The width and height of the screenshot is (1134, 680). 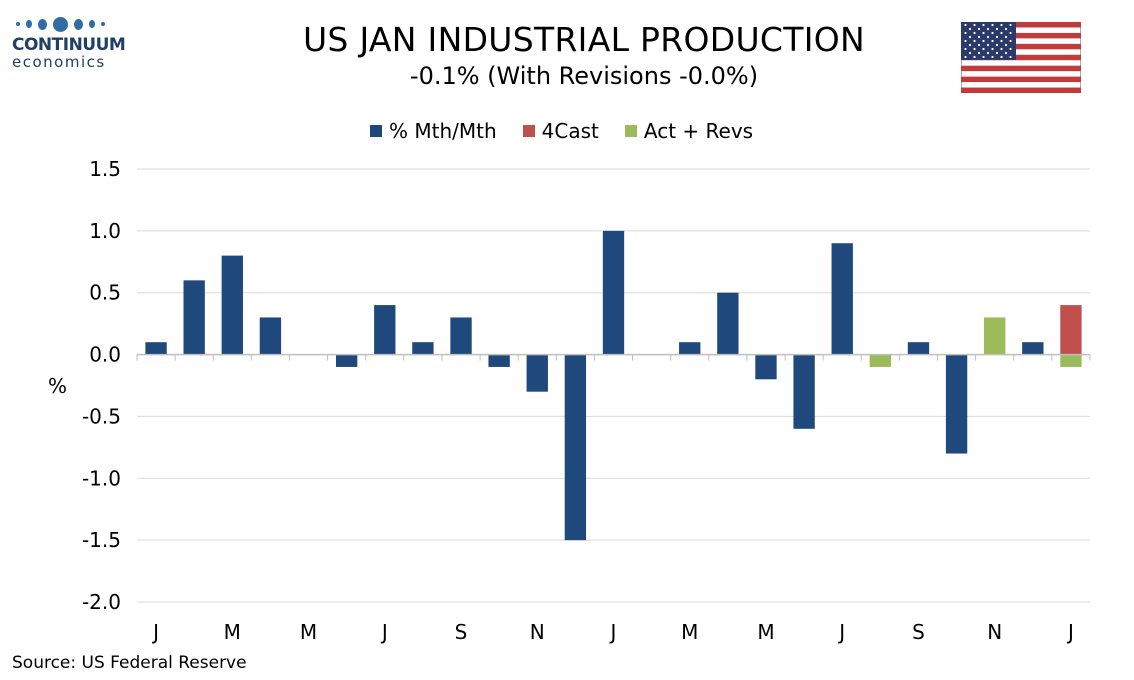 I want to click on continuum-logo: CONTINUUM economics, so click(x=72, y=42).